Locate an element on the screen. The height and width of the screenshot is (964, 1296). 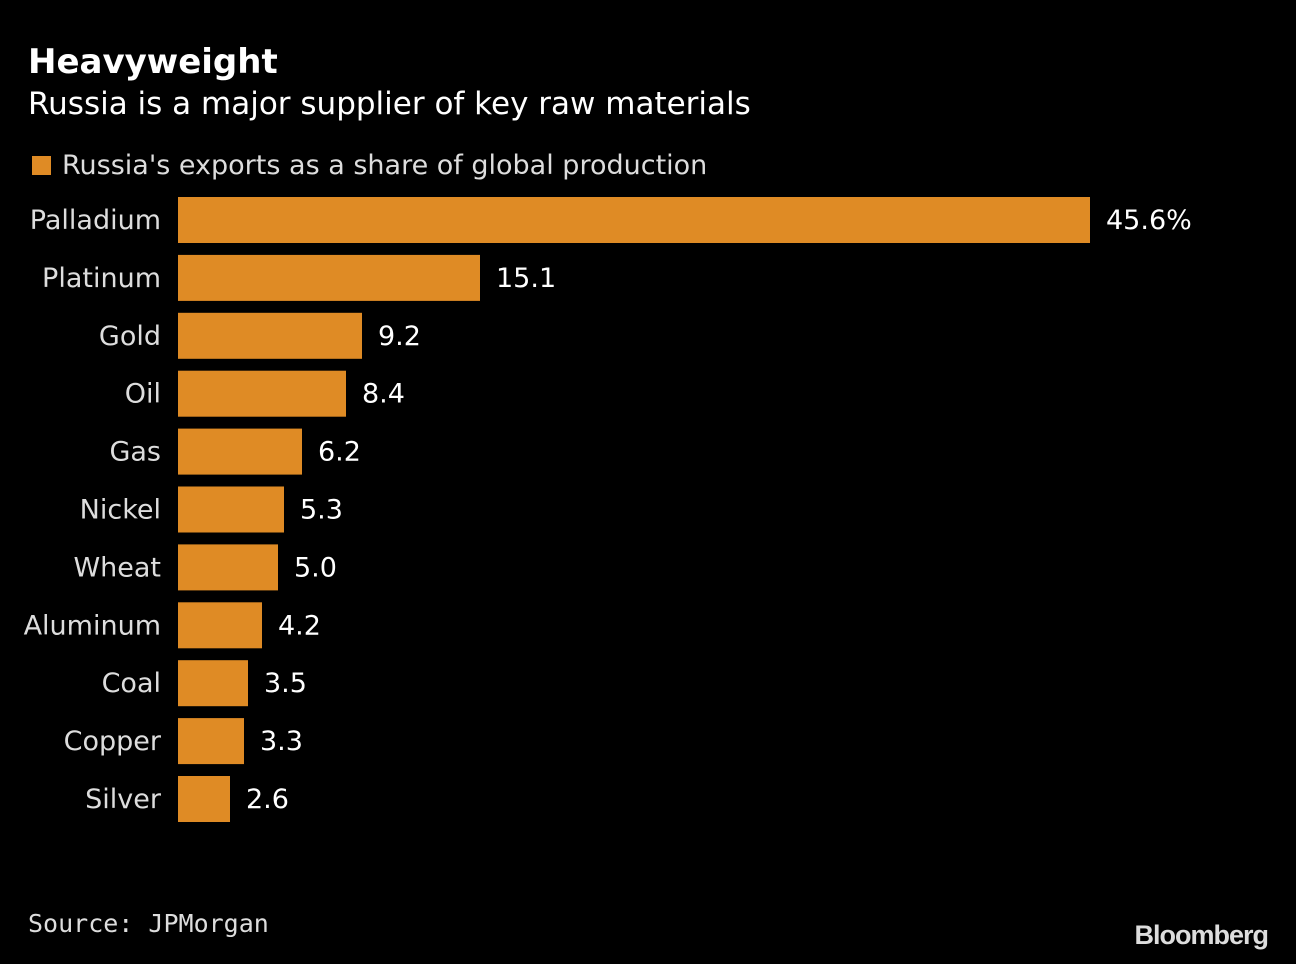
data-label: 45.6% is located at coordinates (1149, 220).